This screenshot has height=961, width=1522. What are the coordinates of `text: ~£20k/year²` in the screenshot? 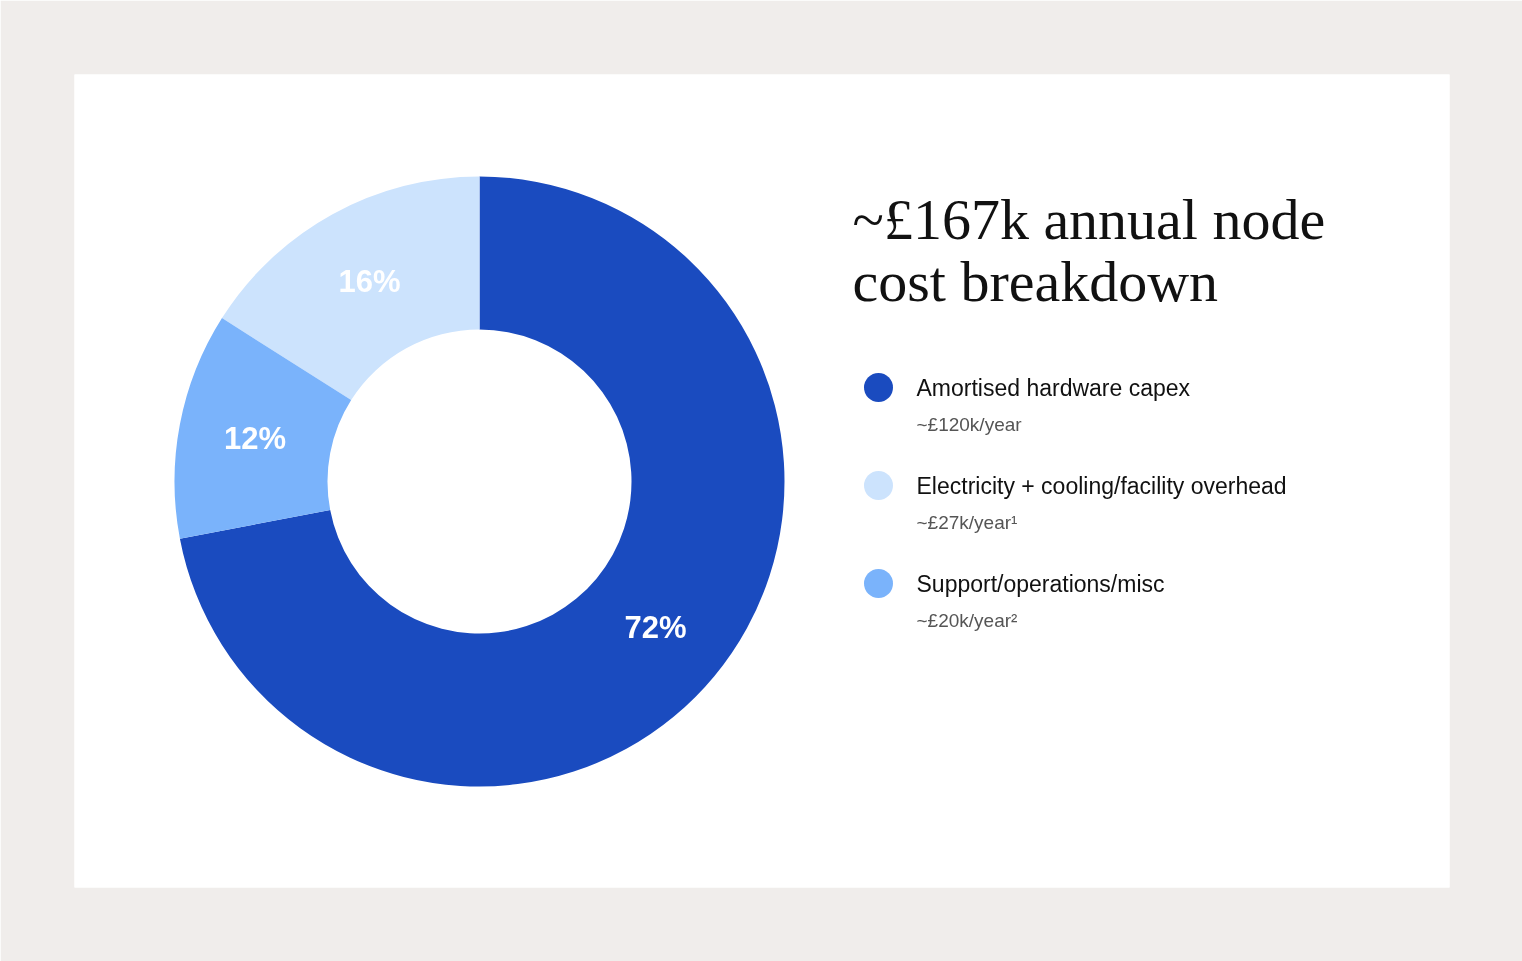 It's located at (967, 620).